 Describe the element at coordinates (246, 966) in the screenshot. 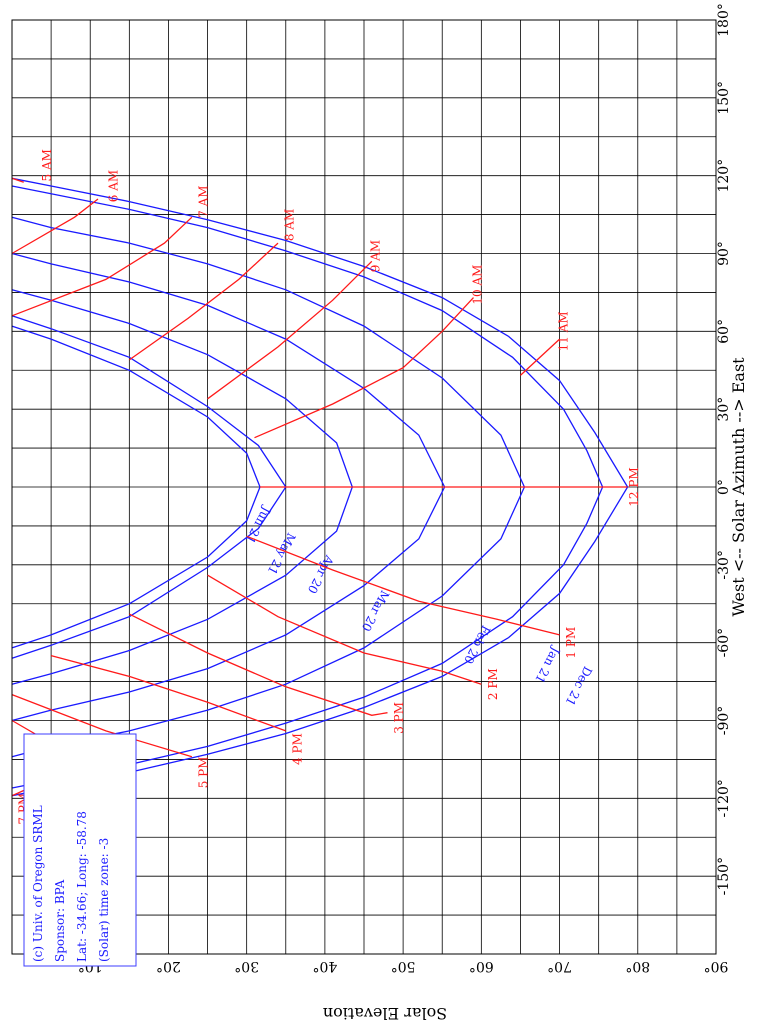

I see `y-tick-label: 30°` at that location.